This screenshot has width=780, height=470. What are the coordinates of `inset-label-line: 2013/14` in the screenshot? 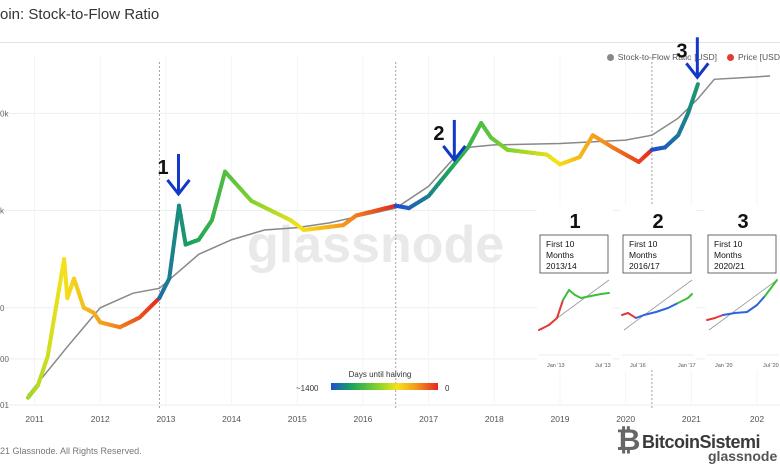 It's located at (561, 266).